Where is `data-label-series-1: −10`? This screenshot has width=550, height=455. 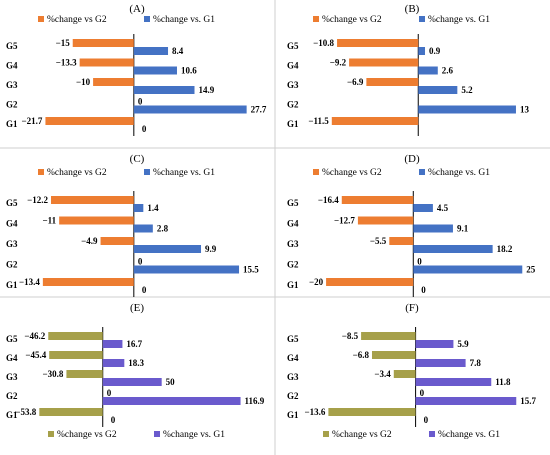 data-label-series-1: −10 is located at coordinates (83, 82).